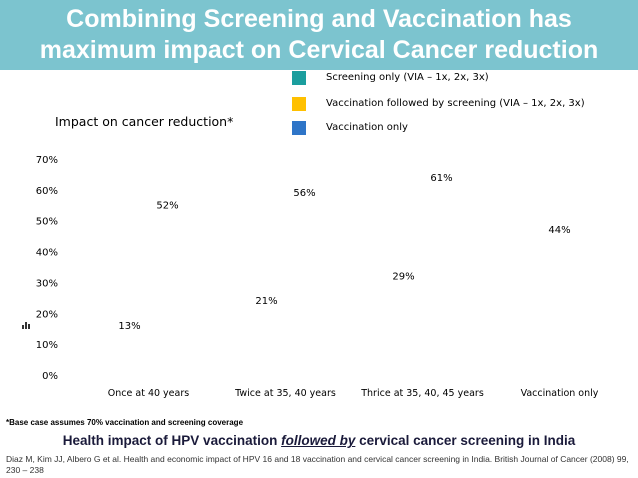  Describe the element at coordinates (560, 393) in the screenshot. I see `x-category-label: Vaccination only` at that location.